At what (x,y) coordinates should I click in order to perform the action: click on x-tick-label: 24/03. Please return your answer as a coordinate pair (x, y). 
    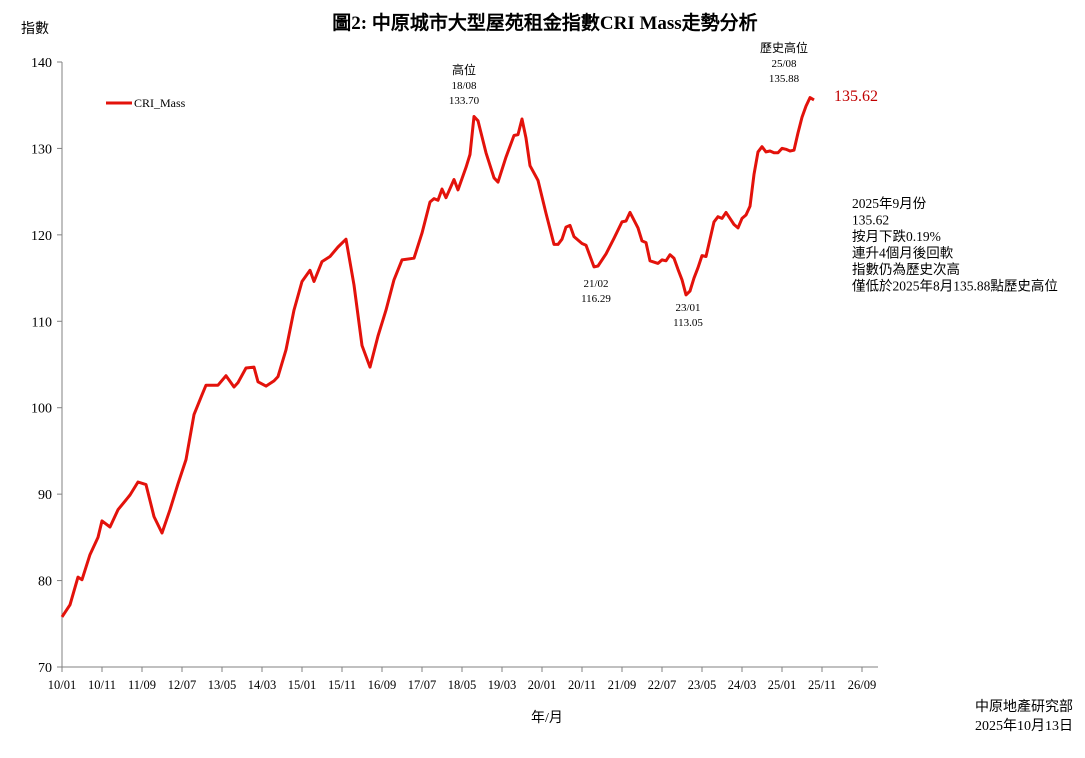
    Looking at the image, I should click on (742, 685).